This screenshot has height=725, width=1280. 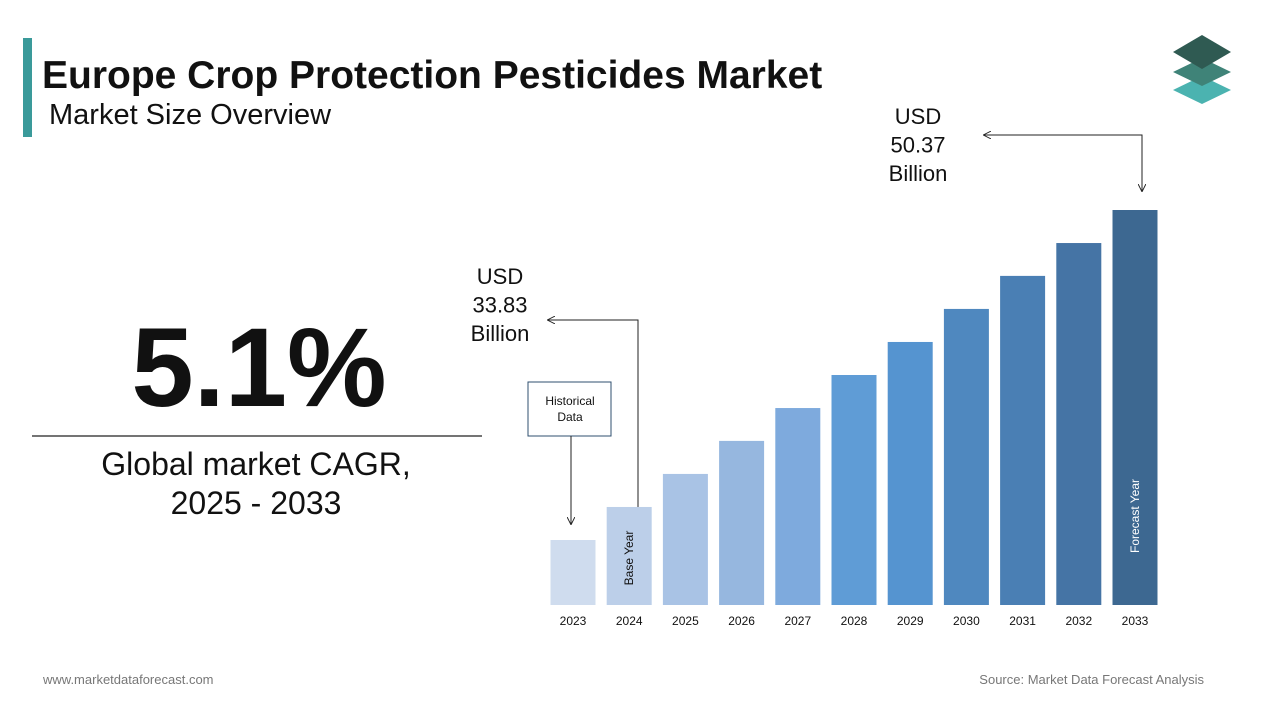 I want to click on x-tick-label: 2031, so click(x=1022, y=621).